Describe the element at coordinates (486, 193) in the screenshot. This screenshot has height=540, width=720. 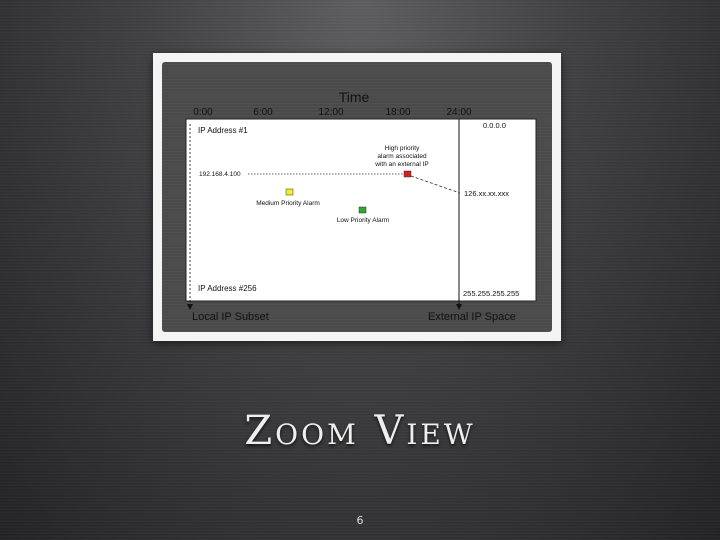
I see `external-ip-mid: 126.xx.xx.xxx` at that location.